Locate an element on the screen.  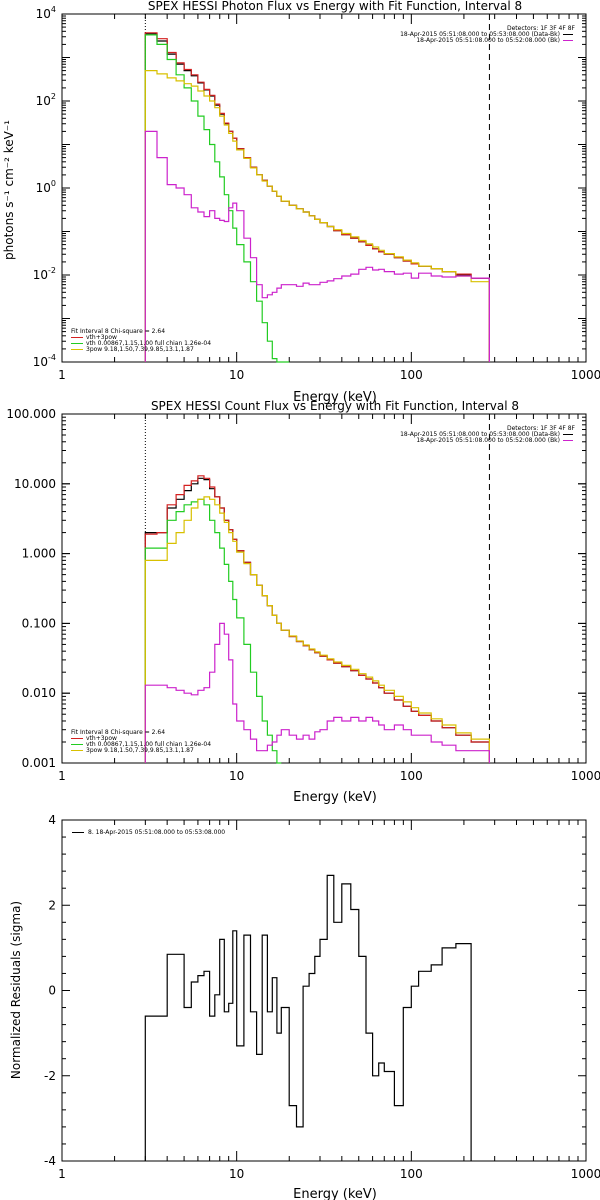
photon-y-tick-label: 10⁰ is located at coordinates (46, 187).